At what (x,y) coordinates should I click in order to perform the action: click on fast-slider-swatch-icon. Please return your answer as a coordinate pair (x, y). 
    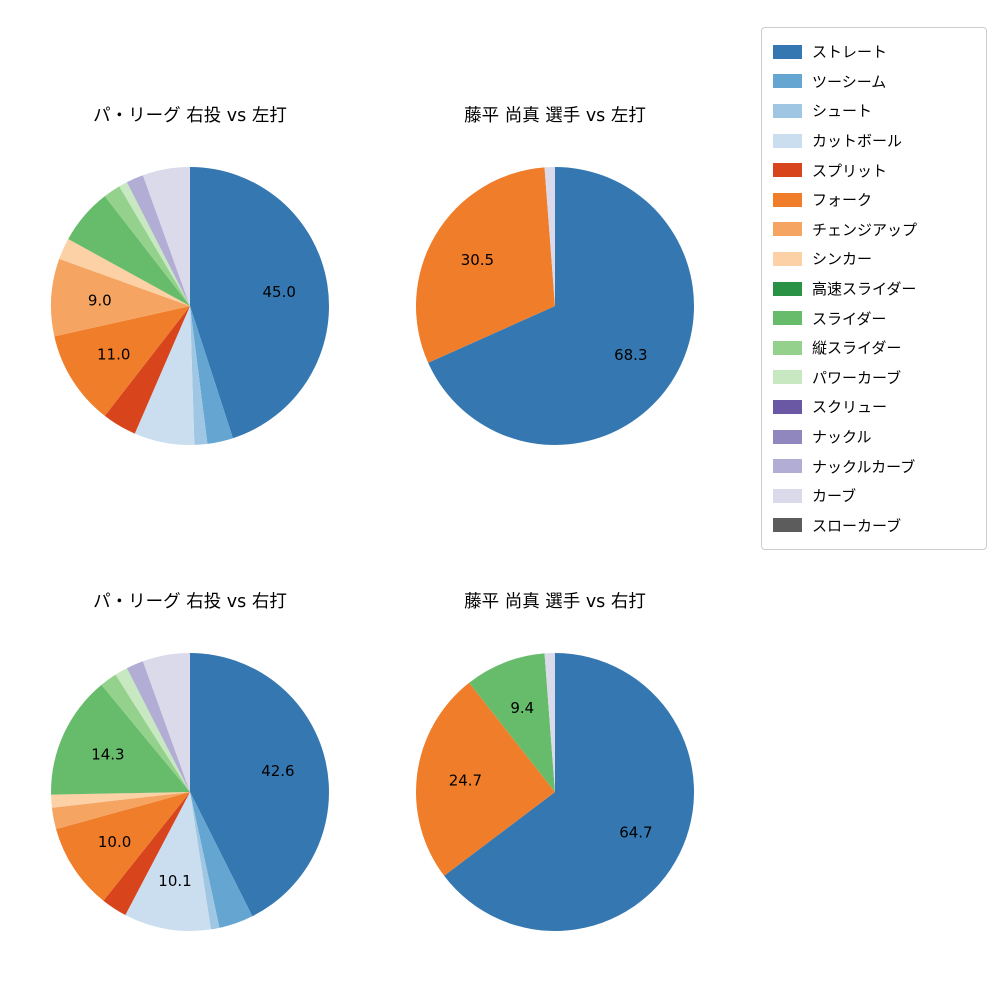
    Looking at the image, I should click on (787, 288).